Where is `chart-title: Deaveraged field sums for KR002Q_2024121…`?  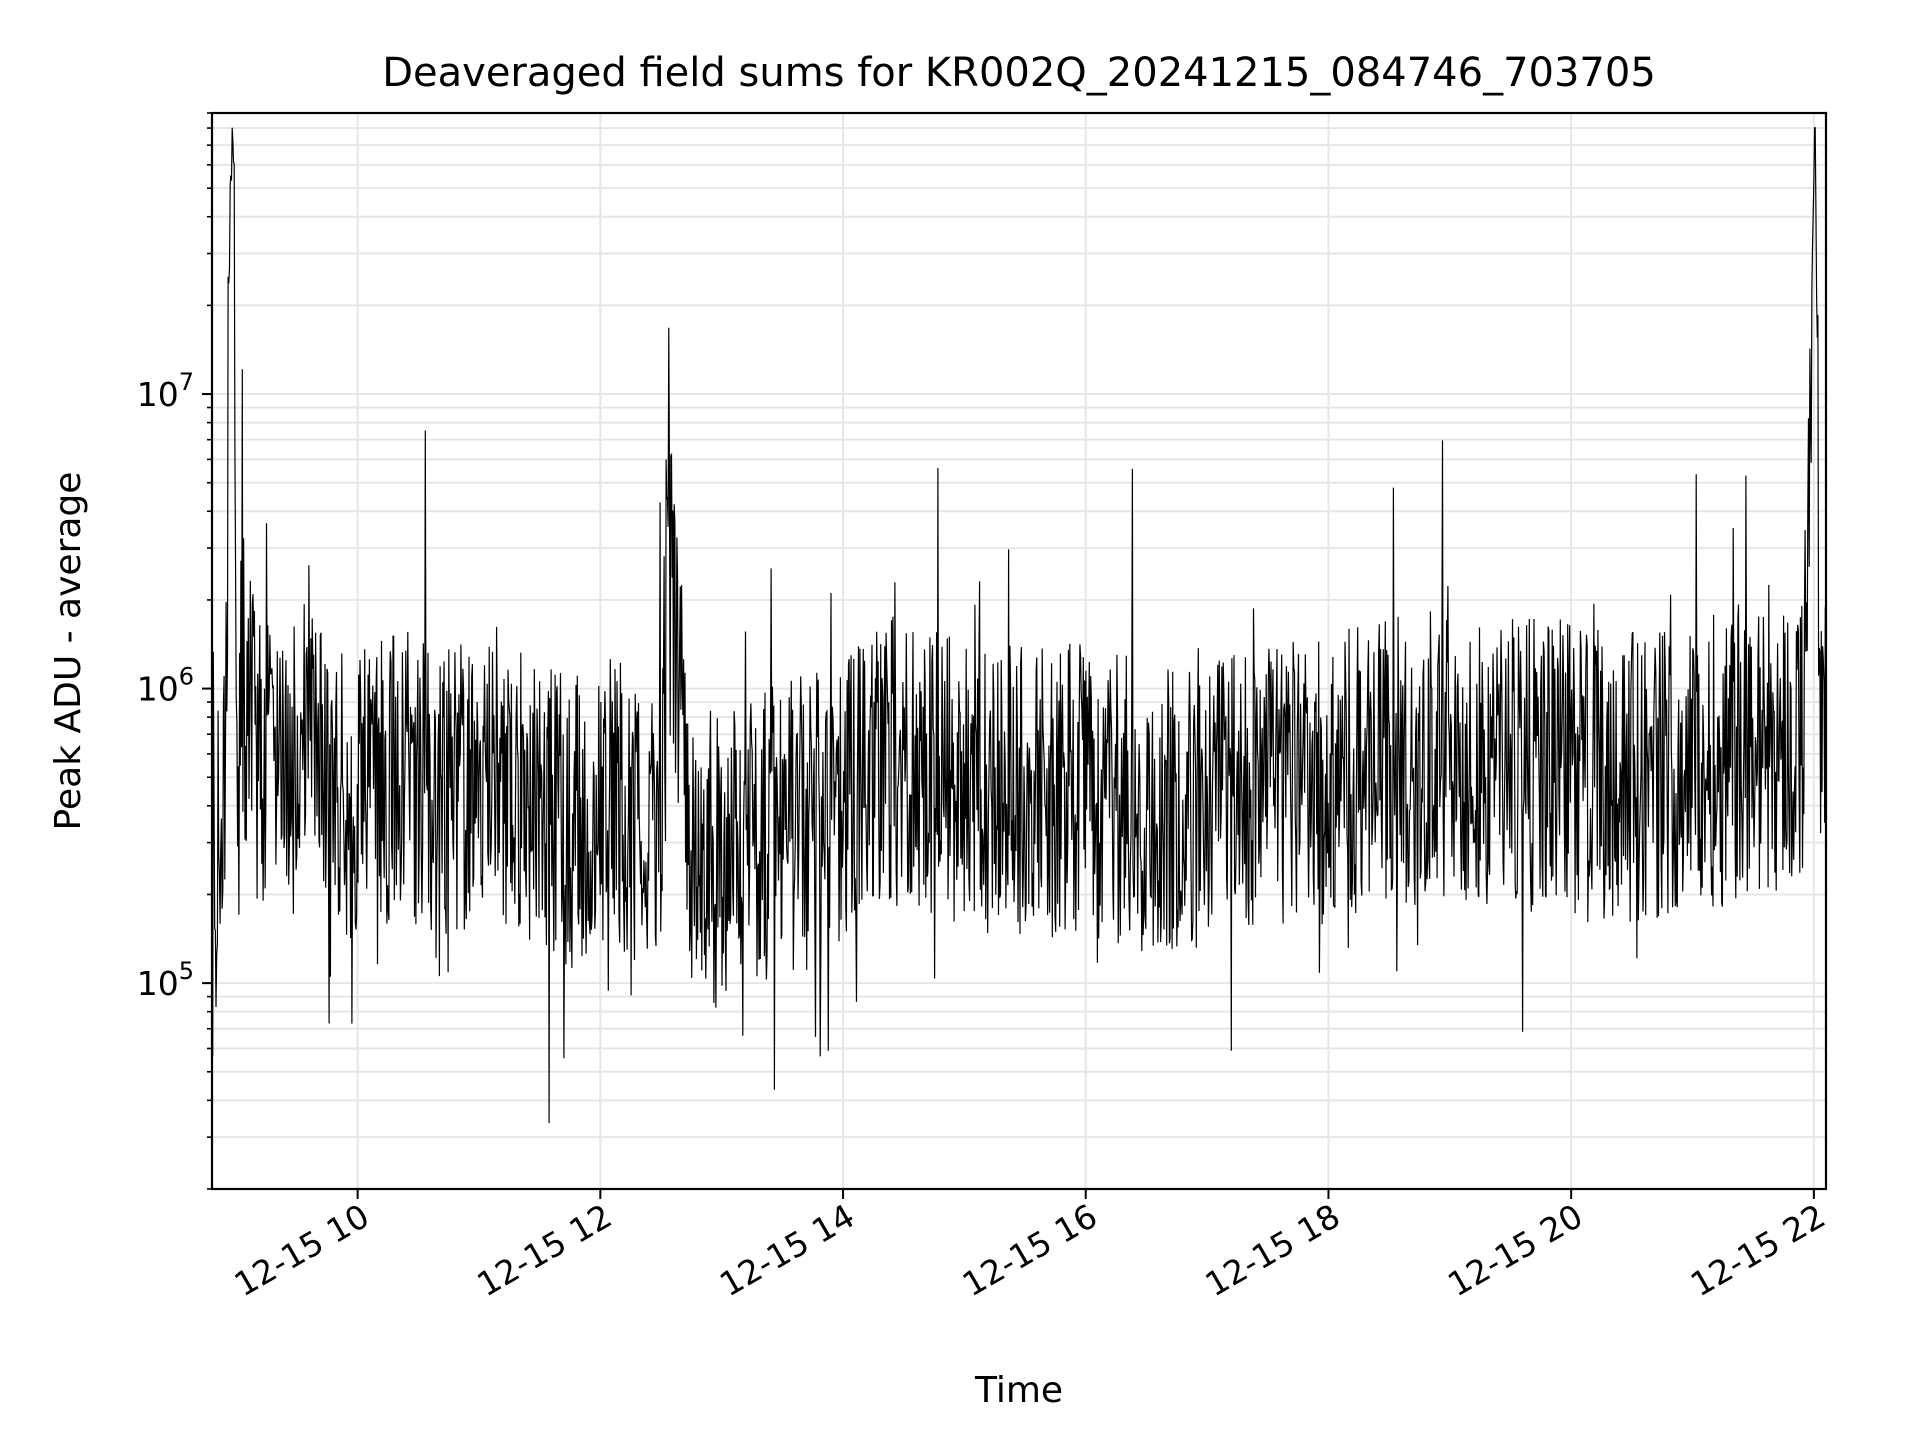
chart-title: Deaveraged field sums for KR002Q_2024121… is located at coordinates (1019, 73).